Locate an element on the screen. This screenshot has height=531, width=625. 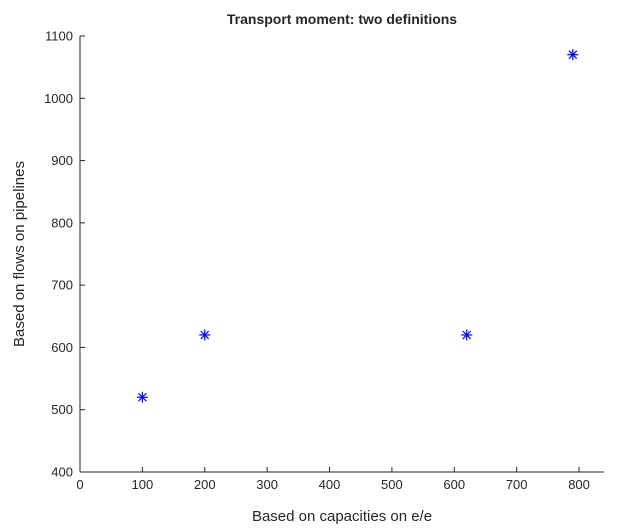
chart-title: Transport moment: two definitions is located at coordinates (342, 19).